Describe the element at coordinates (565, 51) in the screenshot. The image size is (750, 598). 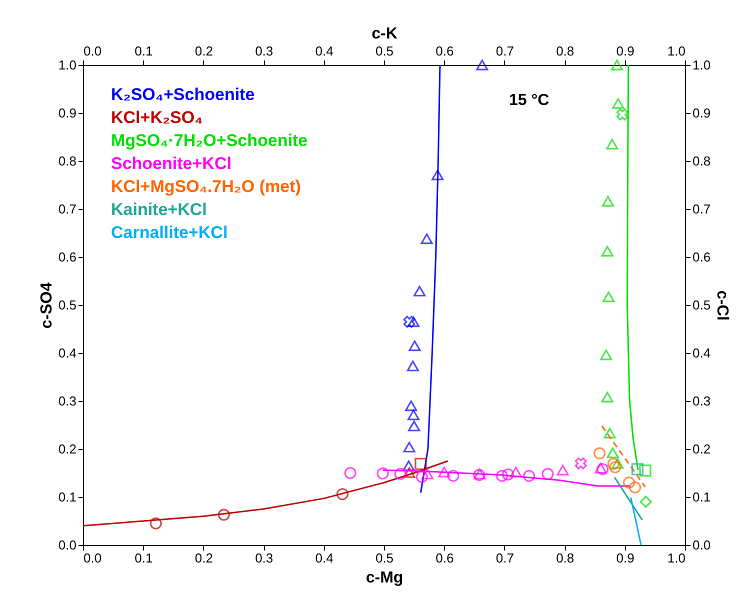
I see `x2-tick-label: 0.8` at that location.